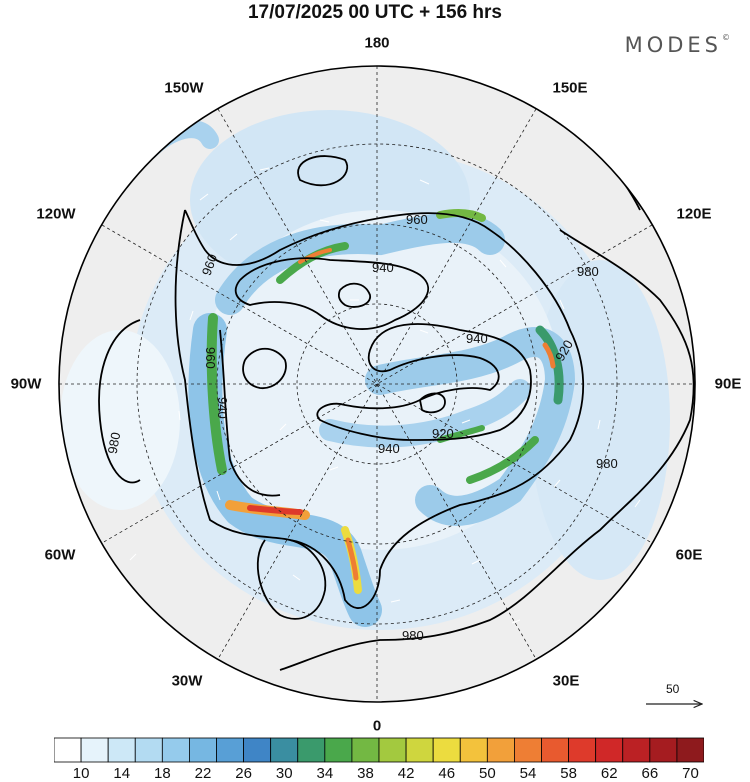  I want to click on colorbar-tick-label: 54, so click(528, 773).